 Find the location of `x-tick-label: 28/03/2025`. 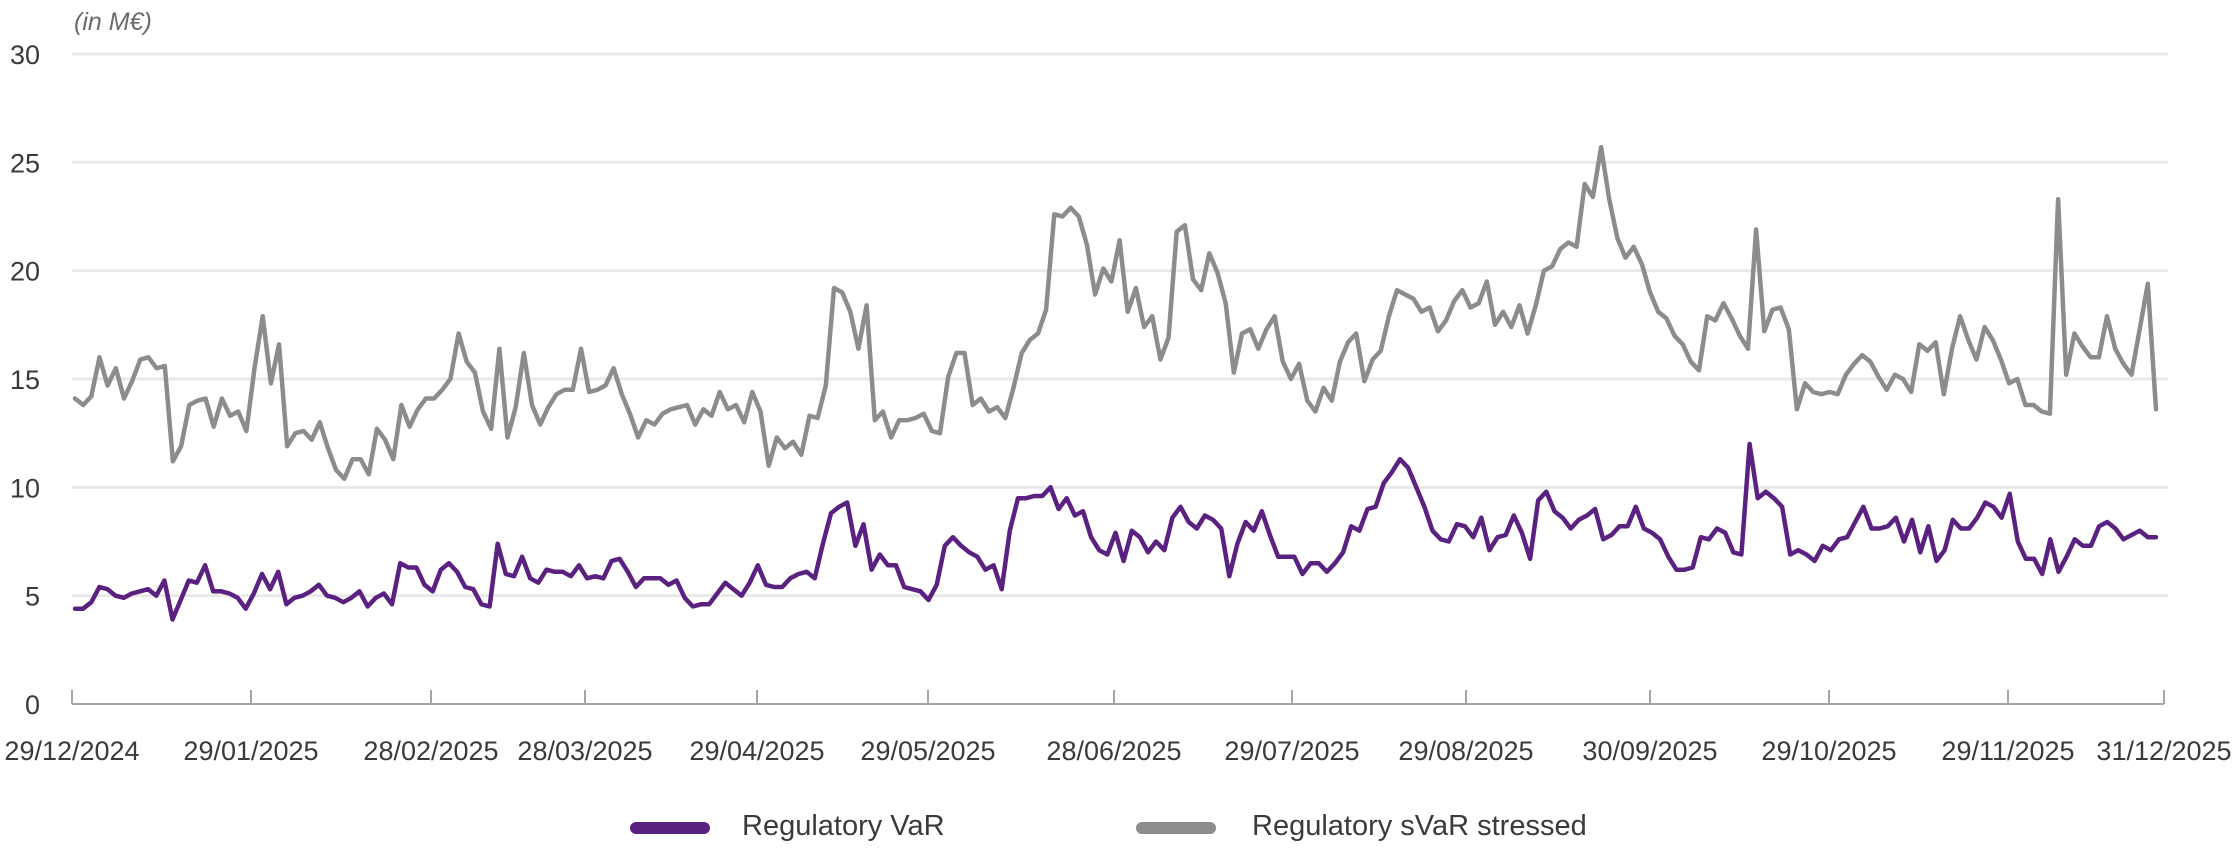

x-tick-label: 28/03/2025 is located at coordinates (584, 751).